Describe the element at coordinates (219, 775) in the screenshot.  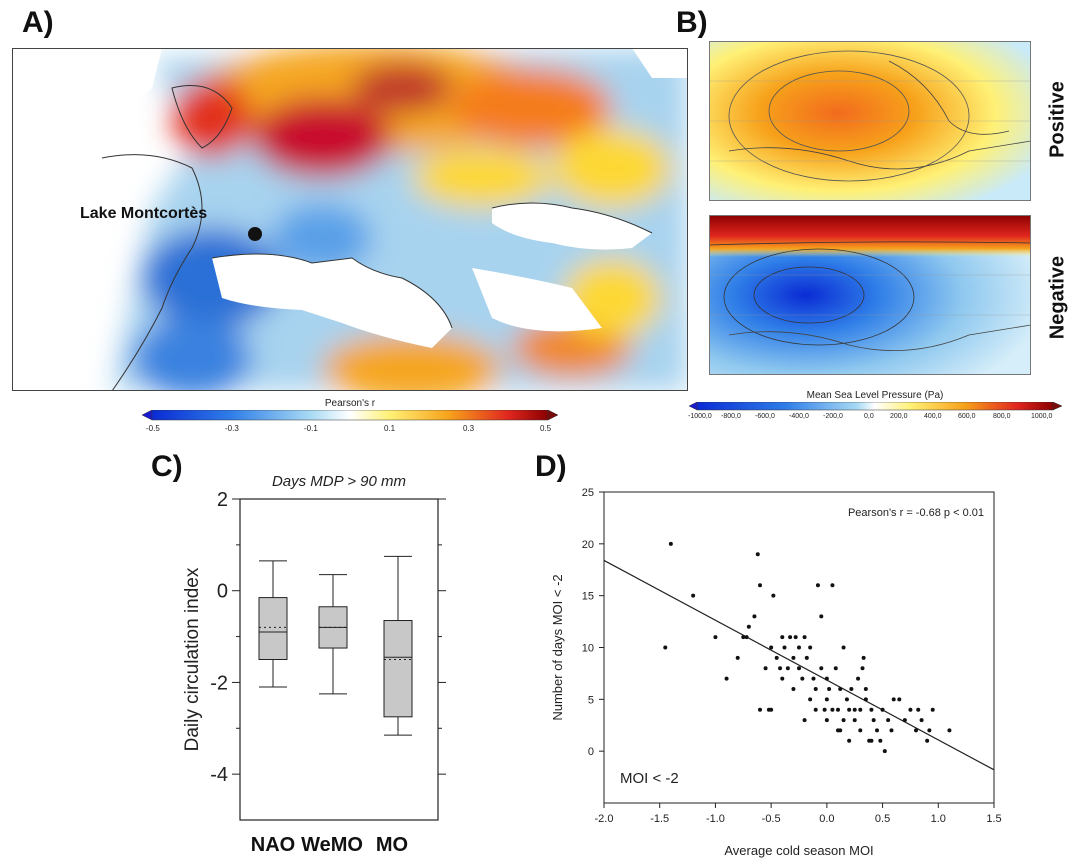
I see `y-tick-label: -4` at that location.